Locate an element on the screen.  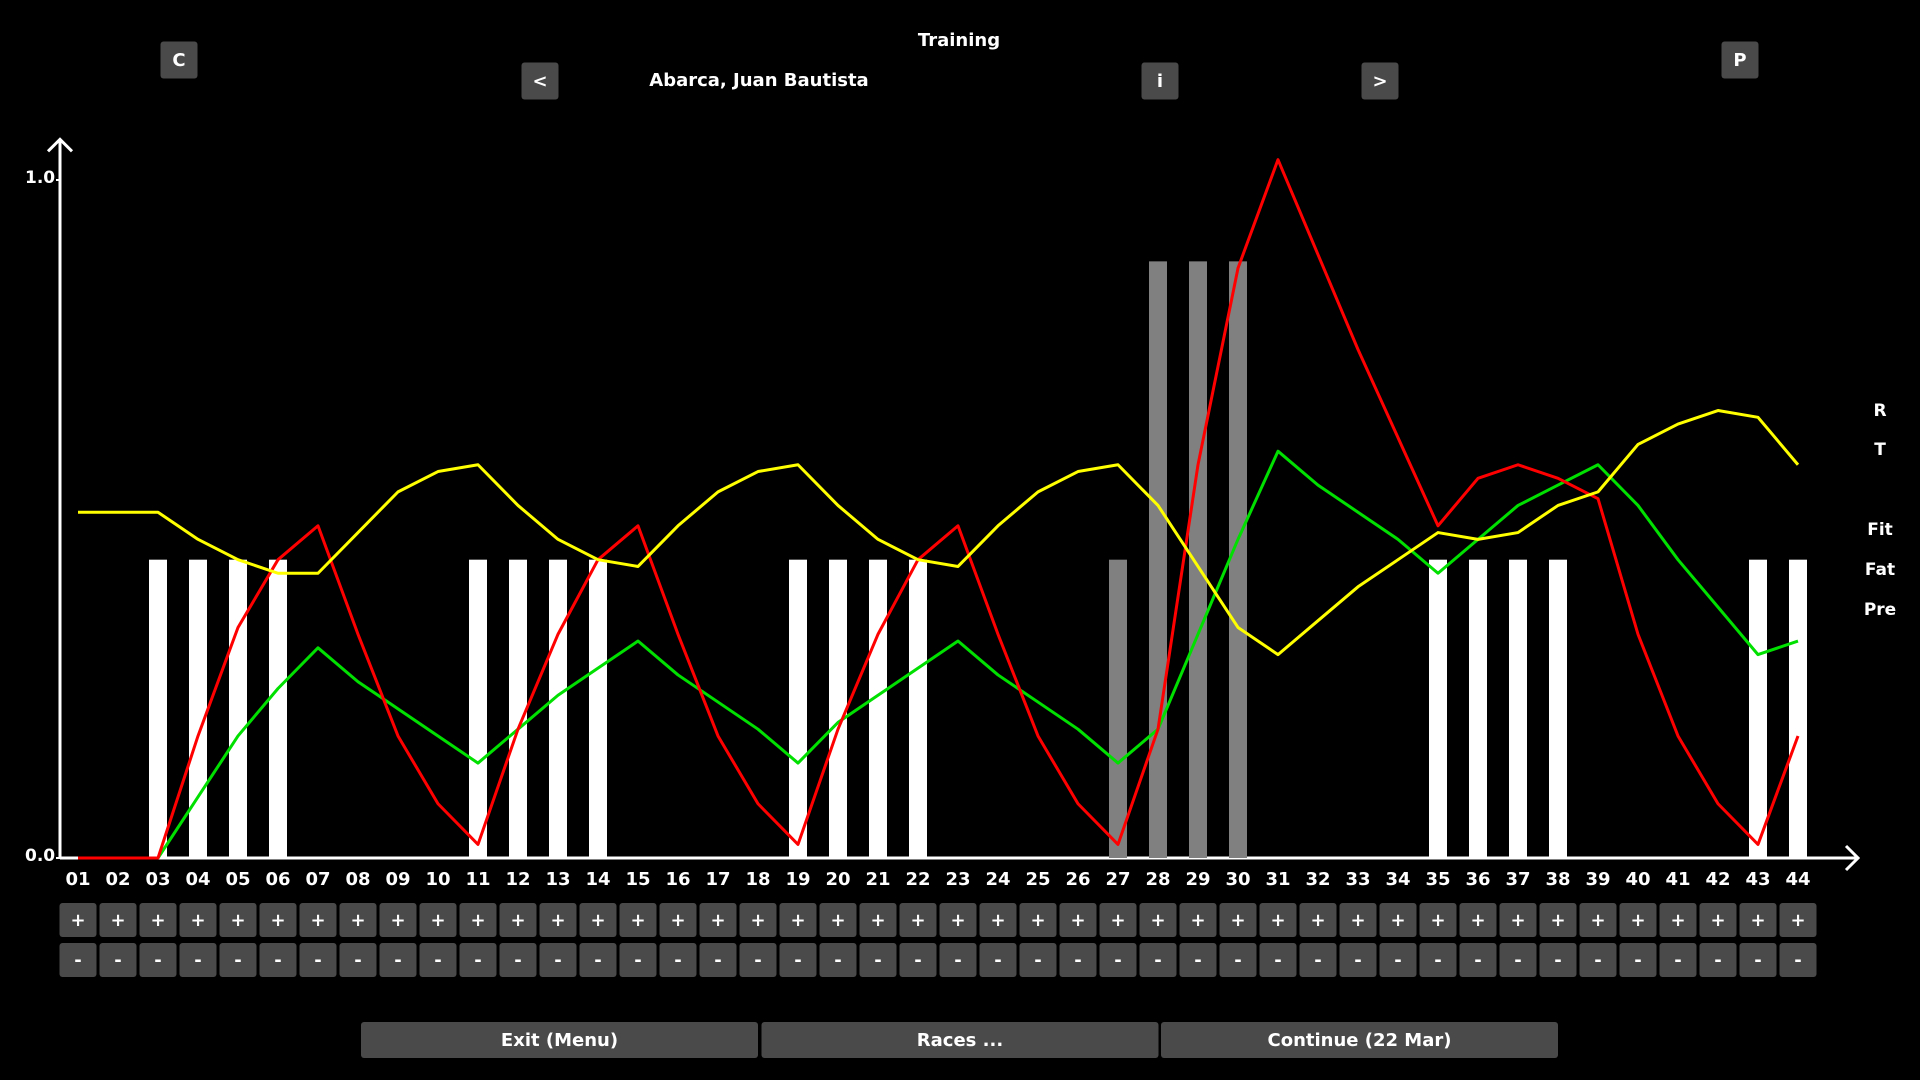
header-button: P is located at coordinates (1740, 60).